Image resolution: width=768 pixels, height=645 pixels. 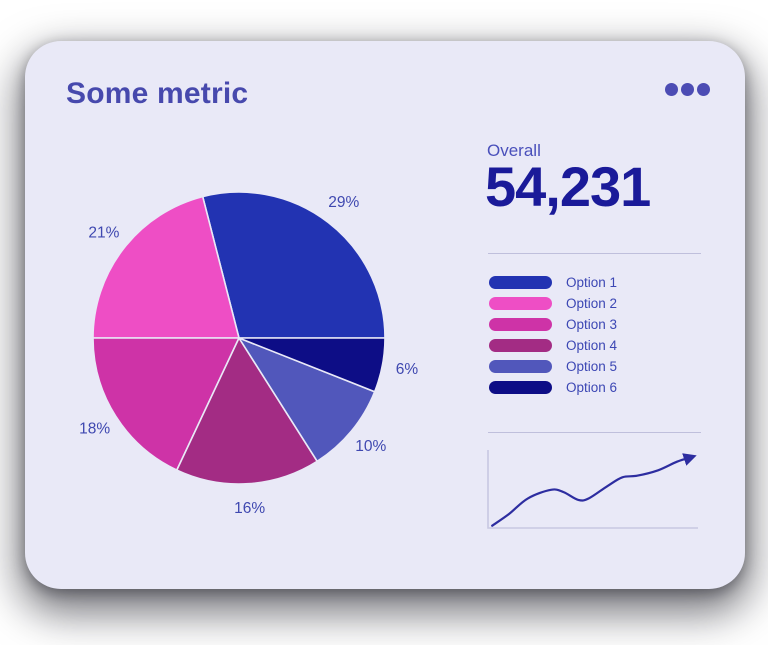 What do you see at coordinates (103, 232) in the screenshot?
I see `pie-percent-label: 21%` at bounding box center [103, 232].